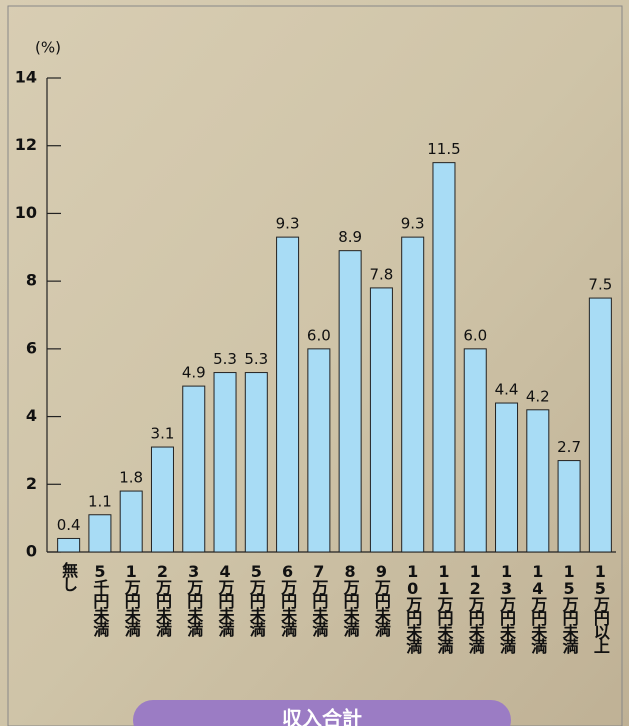 The height and width of the screenshot is (726, 629). I want to click on x-tick-label: 10万円未満, so click(413, 608).